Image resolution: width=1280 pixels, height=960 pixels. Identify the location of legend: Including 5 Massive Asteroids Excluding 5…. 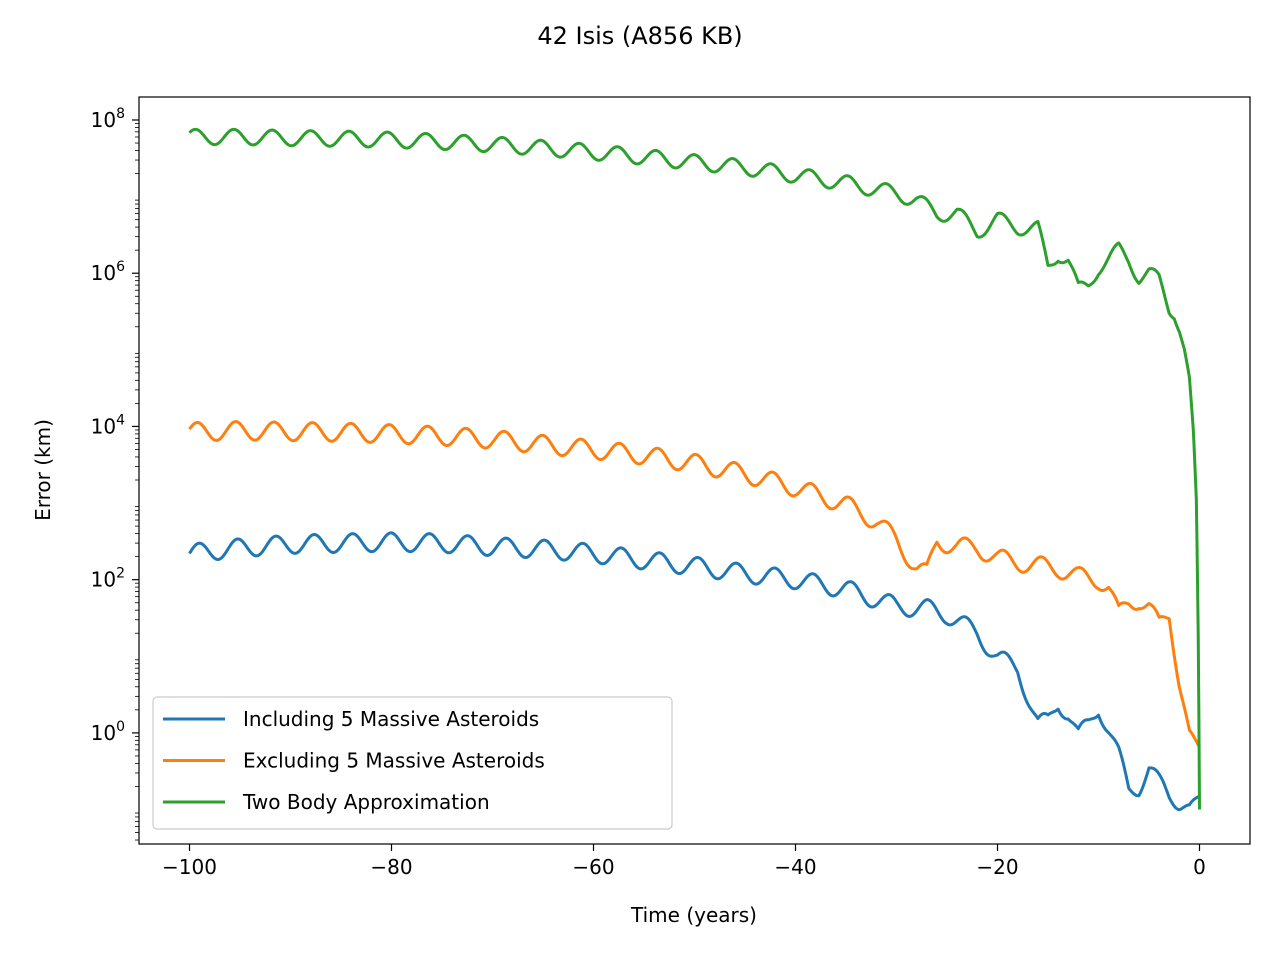
(412, 763).